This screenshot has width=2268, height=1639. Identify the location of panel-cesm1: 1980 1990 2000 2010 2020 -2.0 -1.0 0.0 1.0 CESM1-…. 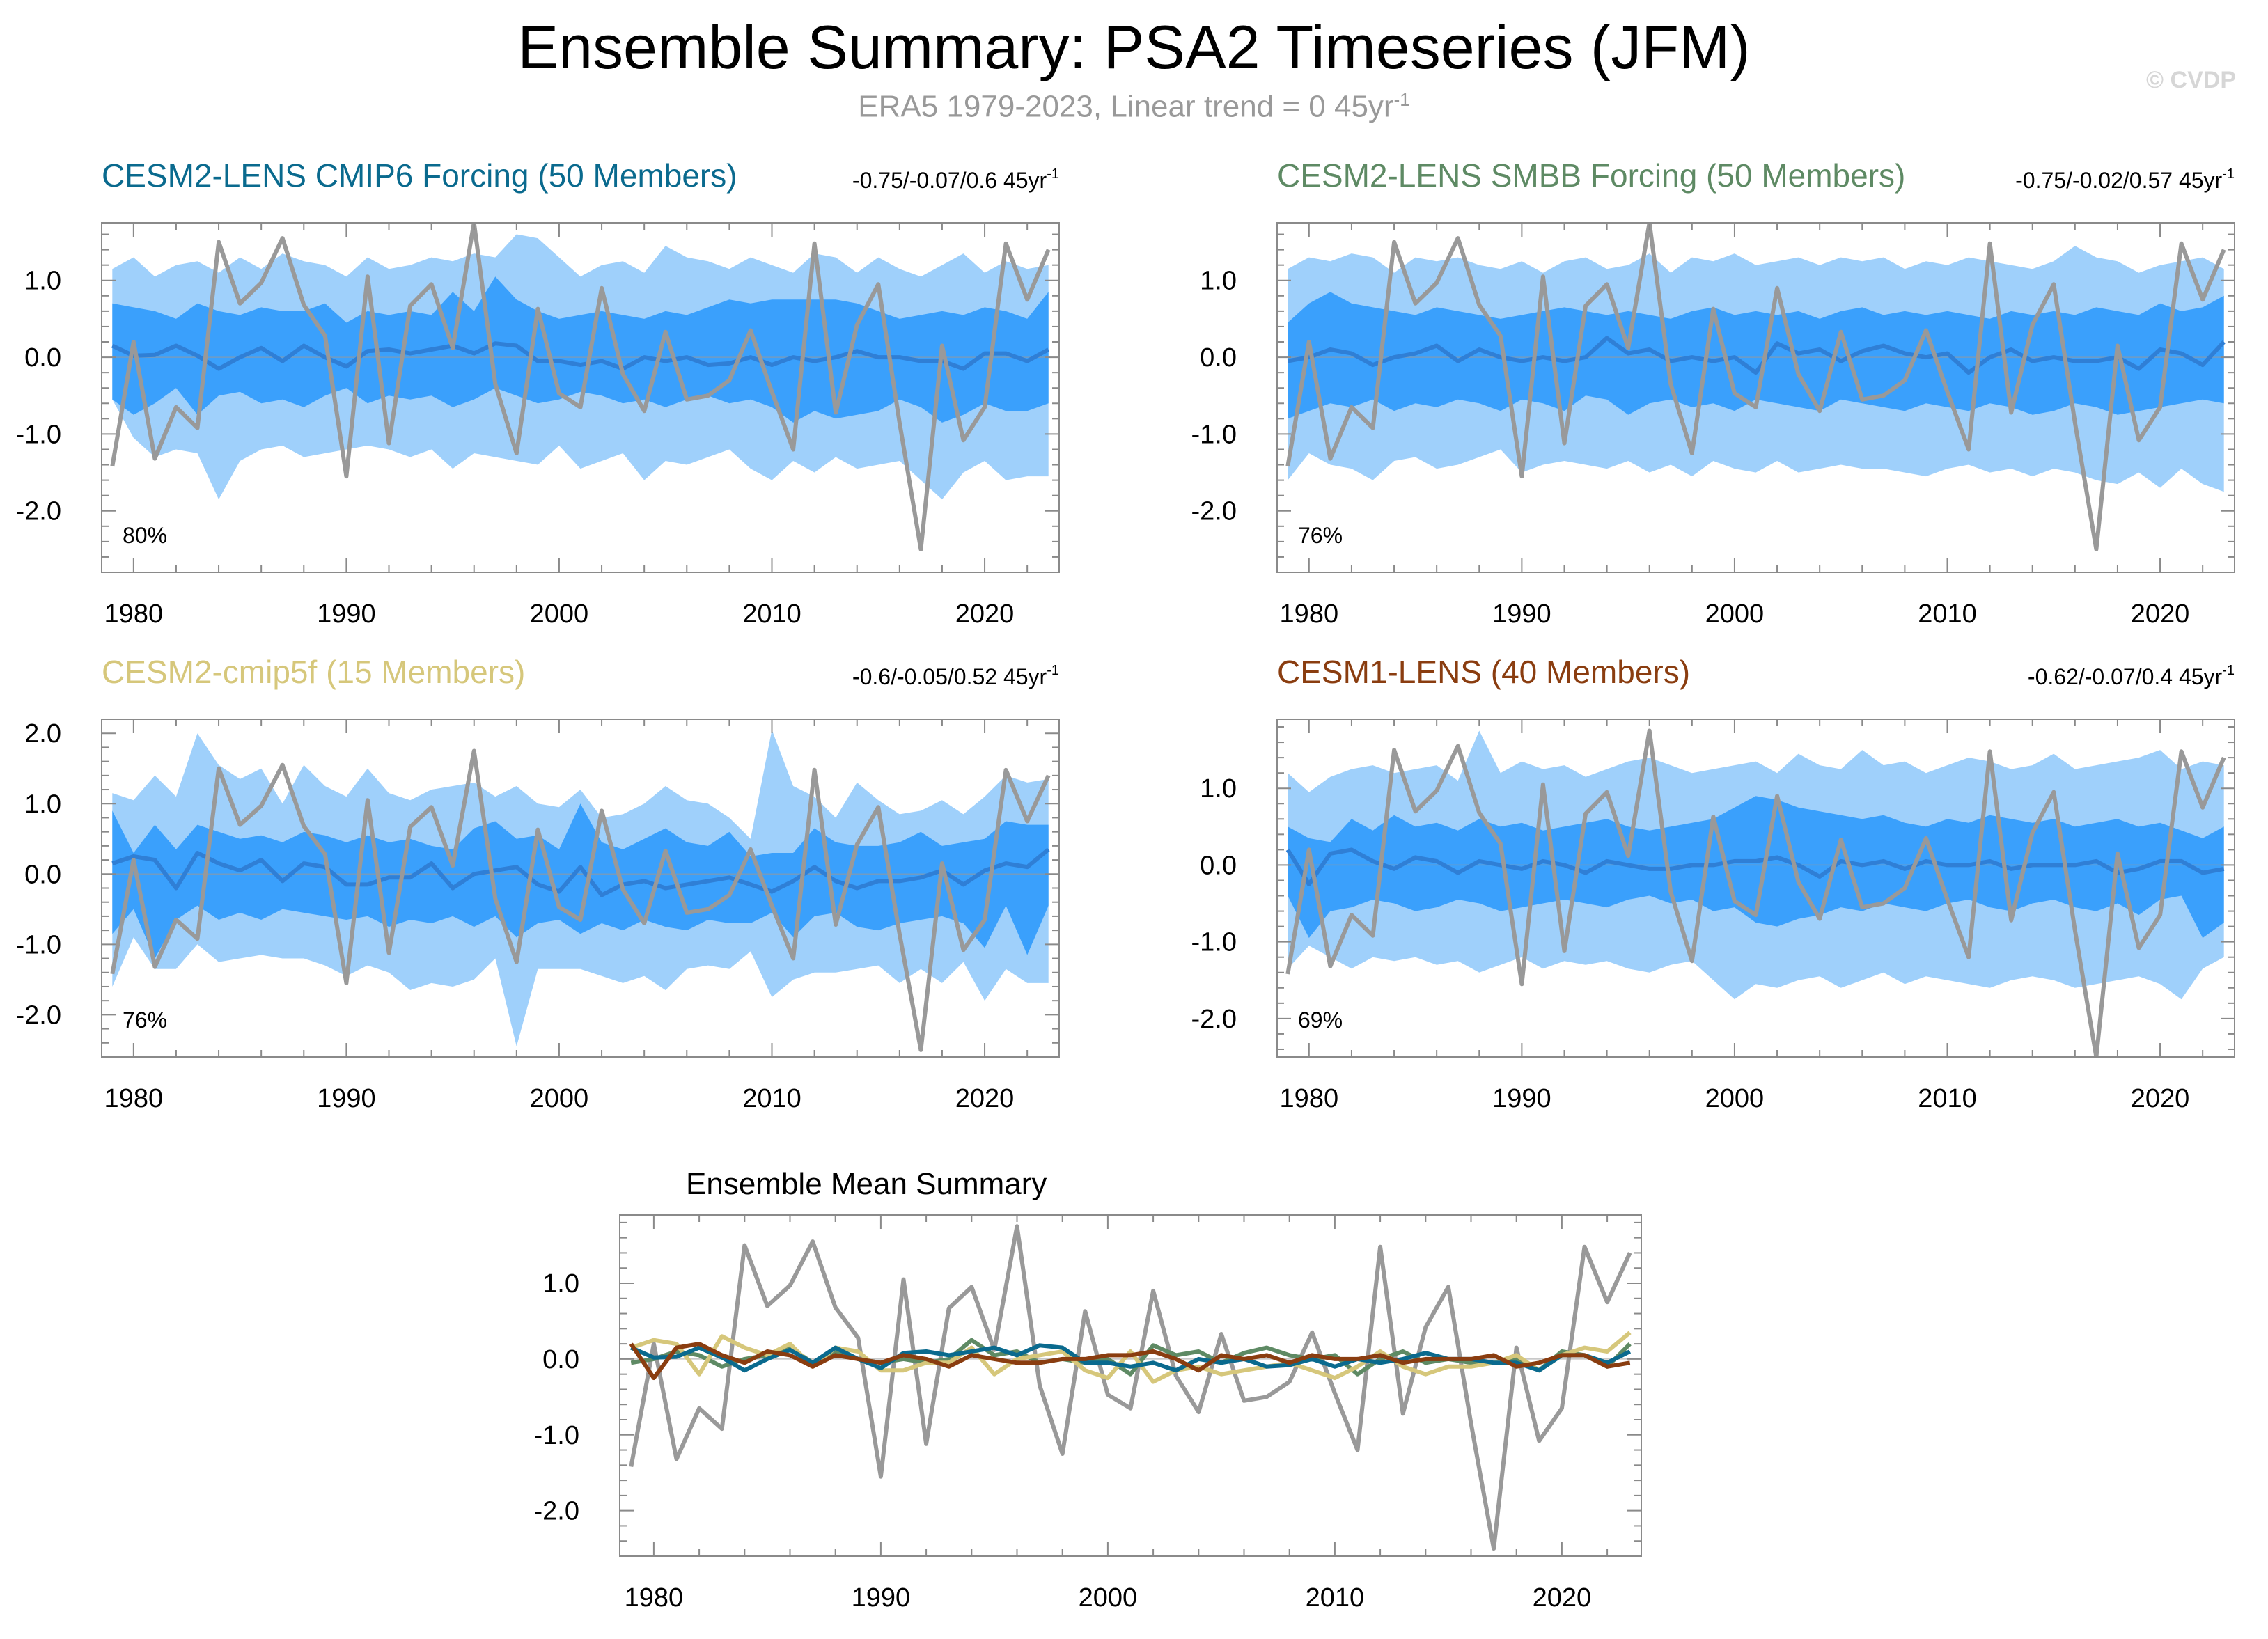
(1713, 883).